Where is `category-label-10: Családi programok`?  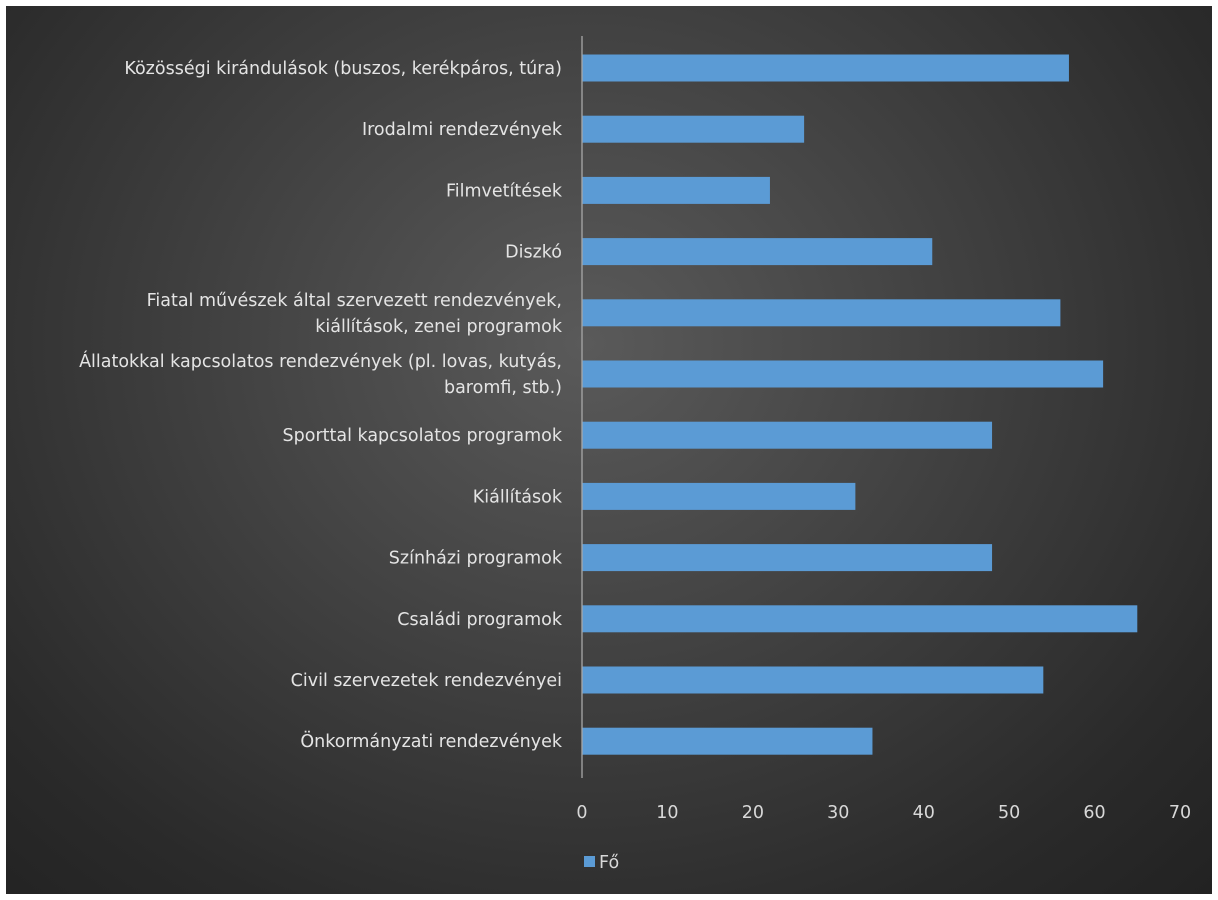
category-label-10: Családi programok is located at coordinates (480, 620).